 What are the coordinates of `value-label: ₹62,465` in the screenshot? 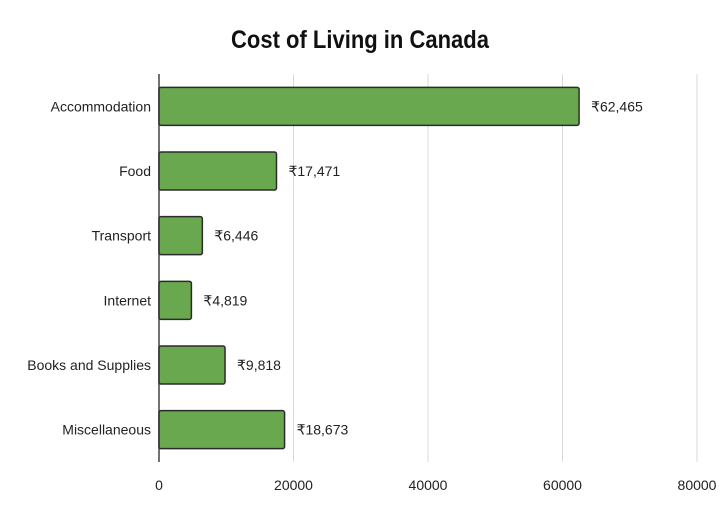 It's located at (617, 106).